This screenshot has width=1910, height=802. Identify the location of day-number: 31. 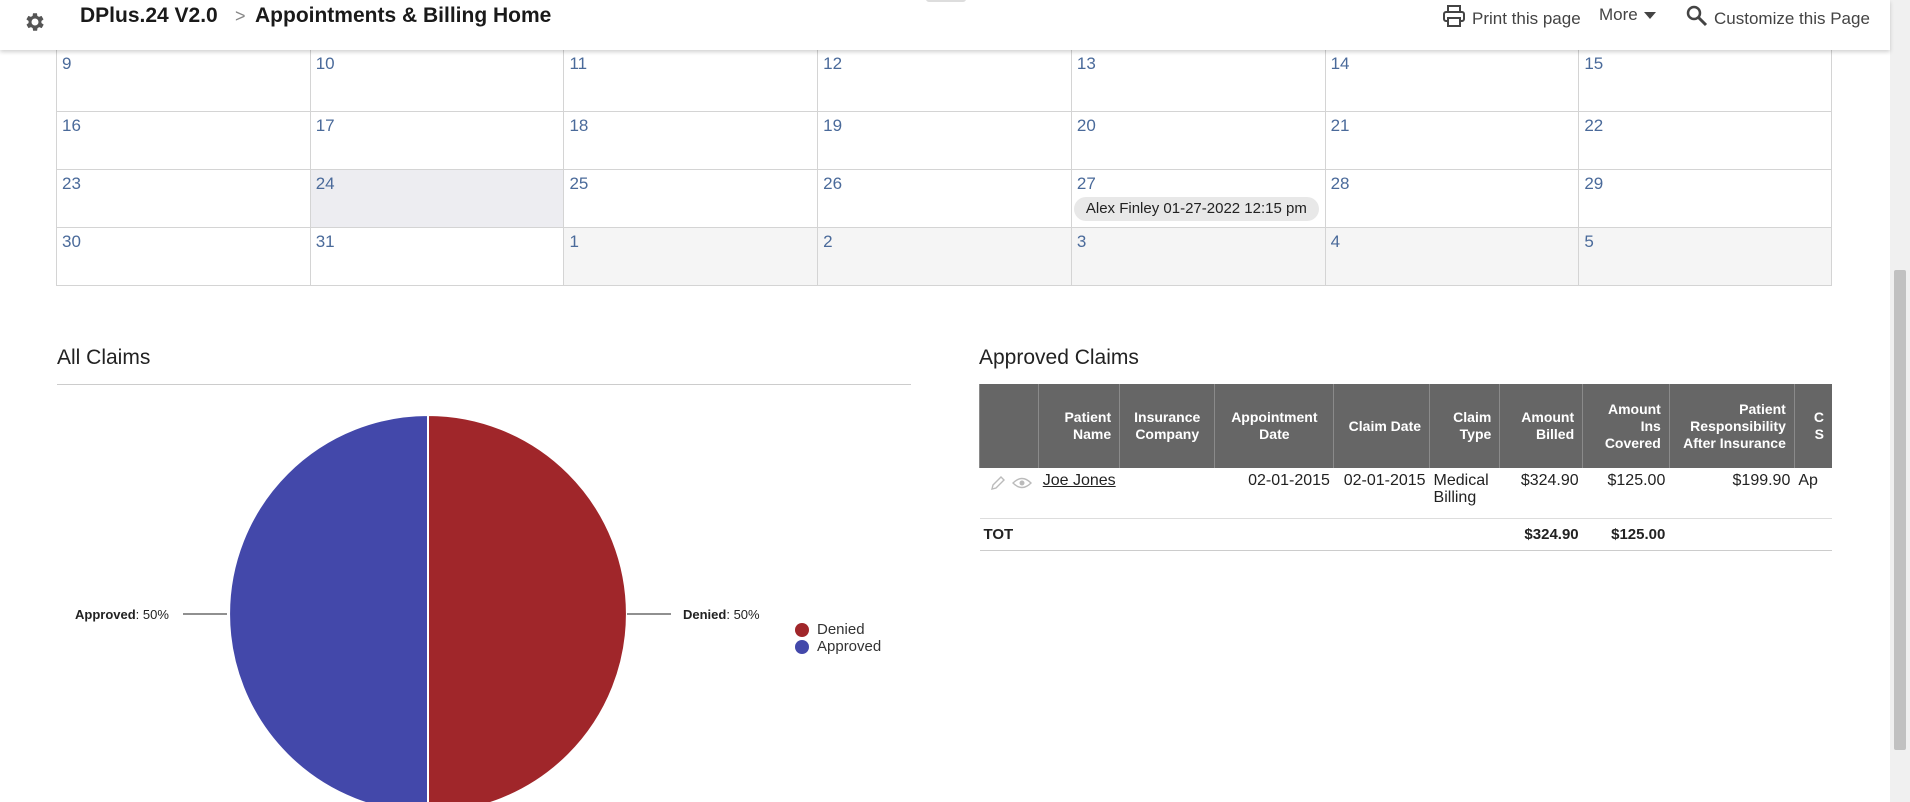
(325, 241).